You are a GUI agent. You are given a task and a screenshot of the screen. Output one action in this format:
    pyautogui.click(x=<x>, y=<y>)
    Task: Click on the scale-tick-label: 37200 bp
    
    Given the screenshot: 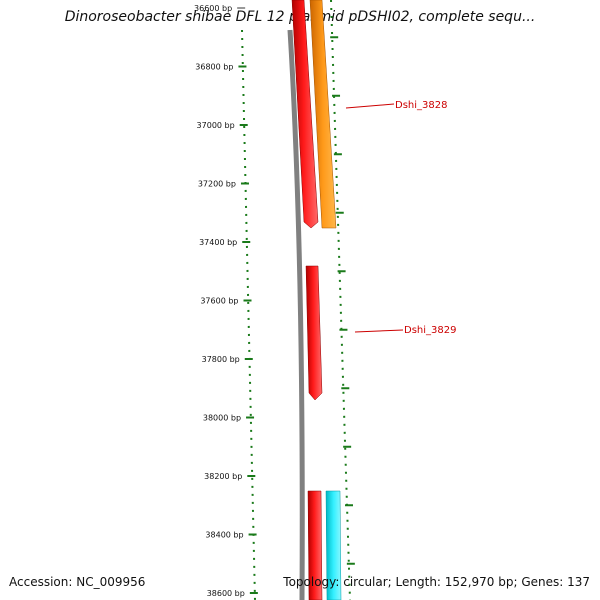 What is the action you would take?
    pyautogui.click(x=217, y=184)
    